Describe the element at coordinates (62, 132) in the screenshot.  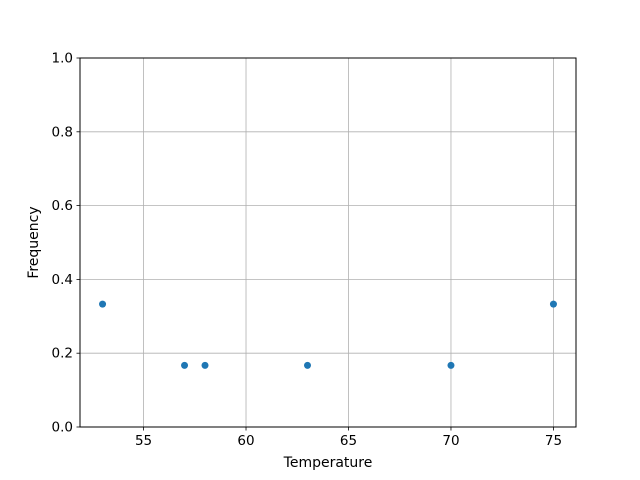
I see `y-tick-label: 0.8` at that location.